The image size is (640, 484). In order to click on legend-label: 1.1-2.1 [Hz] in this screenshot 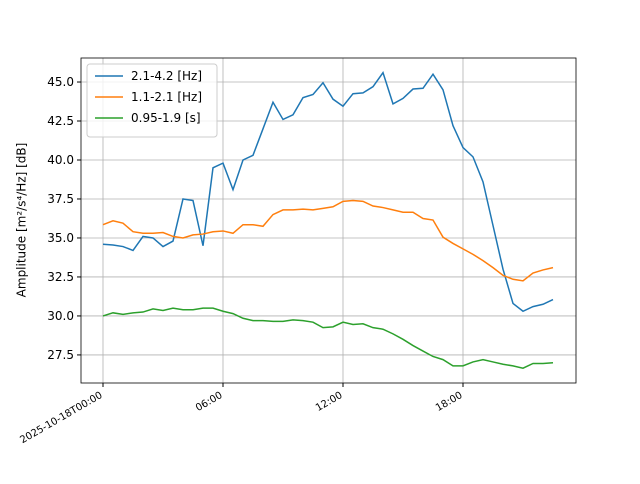, I will do `click(166, 97)`.